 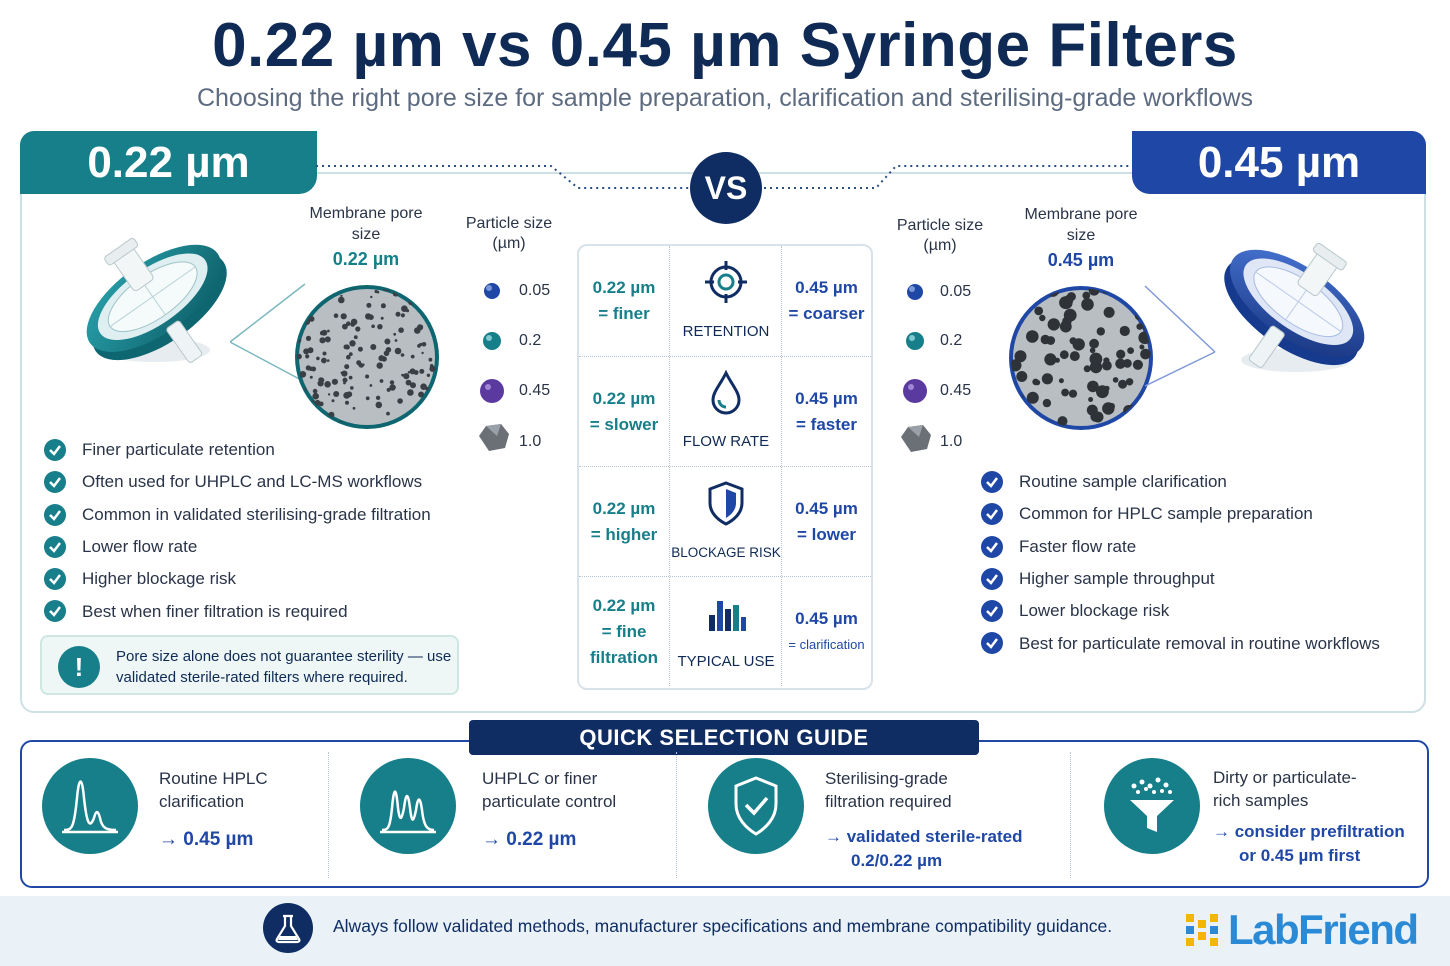 What do you see at coordinates (897, 860) in the screenshot?
I see `guide-result-line: 0.2/0.22 µm` at bounding box center [897, 860].